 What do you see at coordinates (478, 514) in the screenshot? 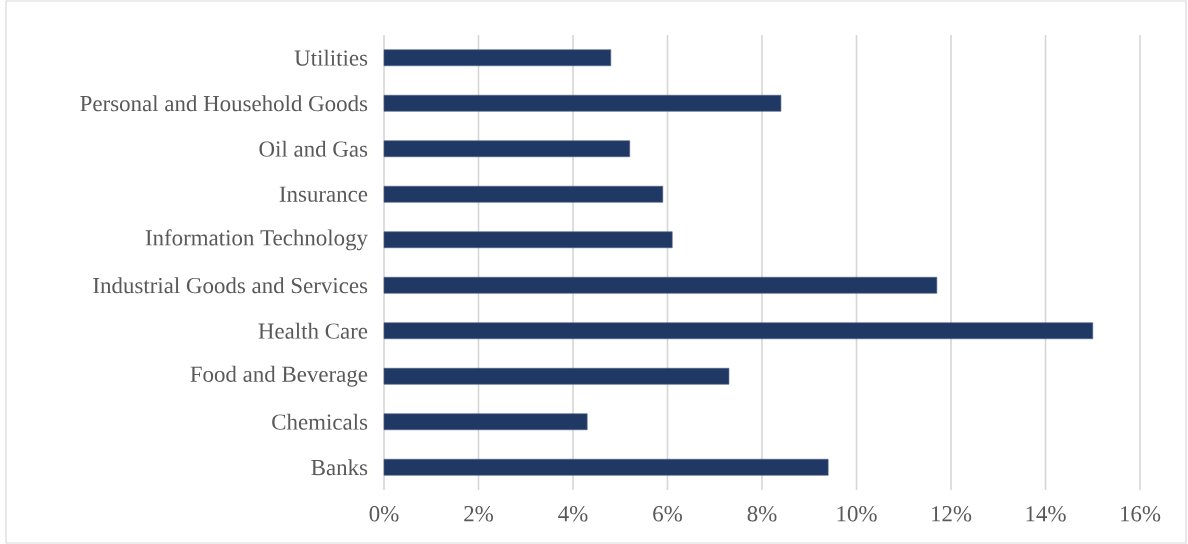
I see `x-tick-label: 2%` at bounding box center [478, 514].